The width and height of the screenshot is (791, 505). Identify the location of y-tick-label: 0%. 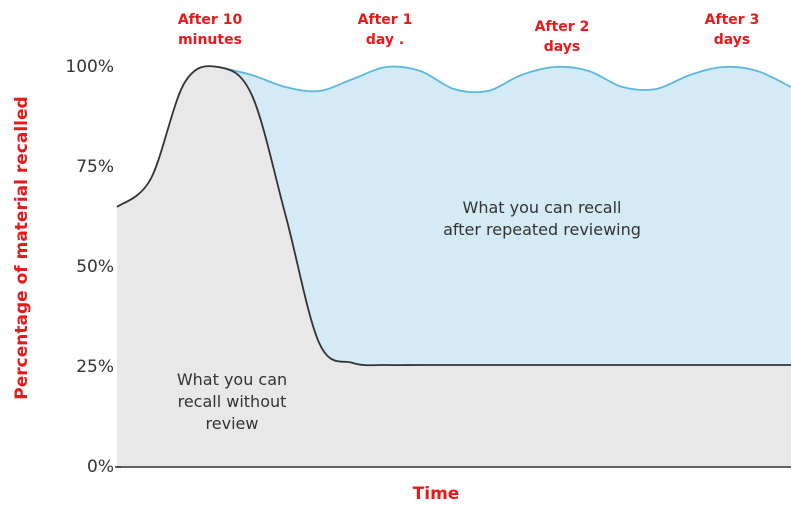
(100, 467).